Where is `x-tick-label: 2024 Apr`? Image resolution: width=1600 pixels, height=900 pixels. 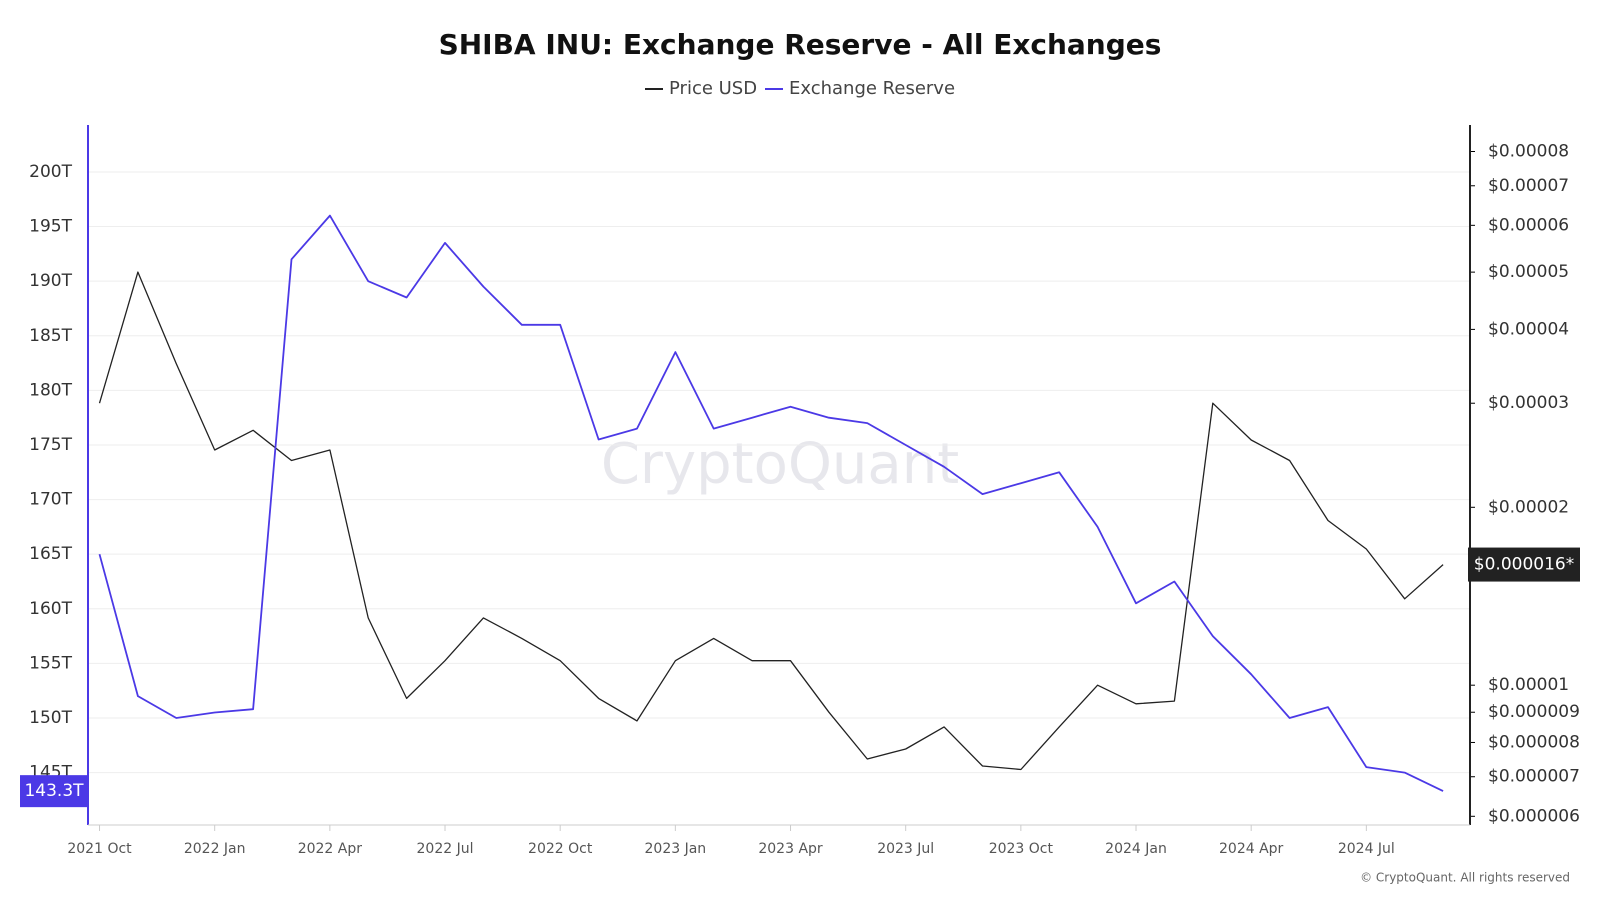 x-tick-label: 2024 Apr is located at coordinates (1251, 849).